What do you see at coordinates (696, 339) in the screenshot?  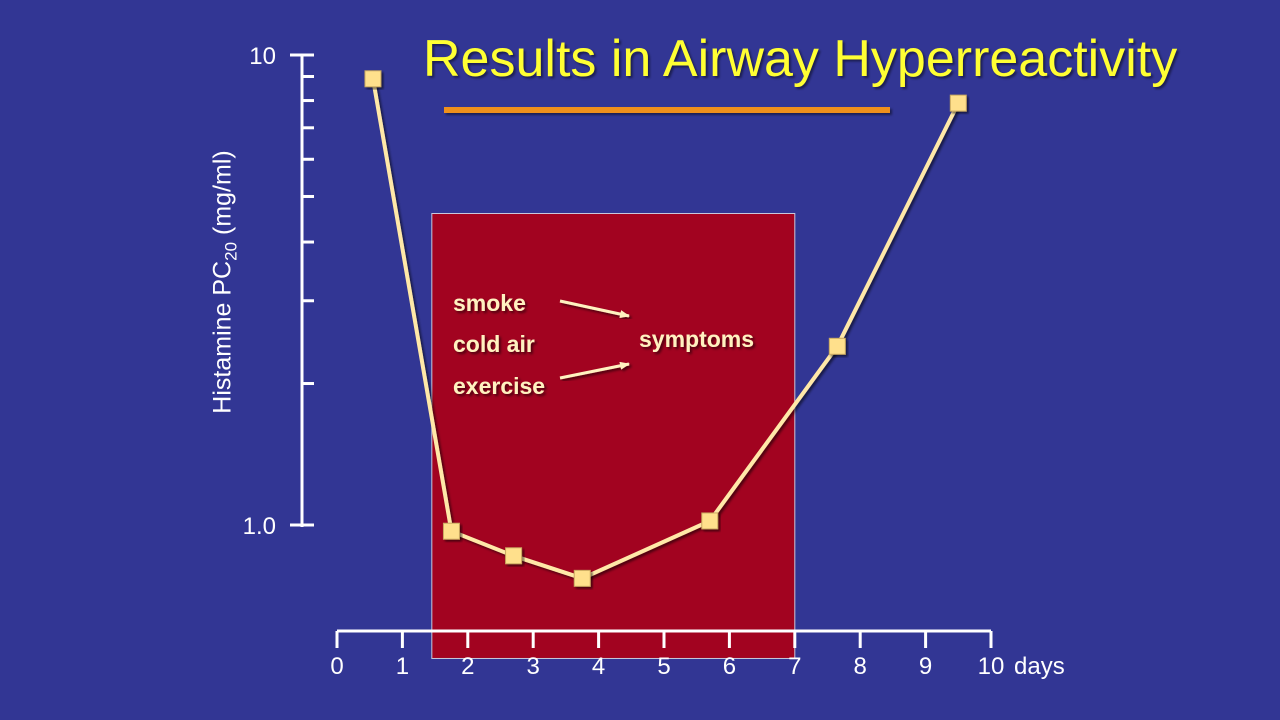 I see `callout-result: symptoms` at bounding box center [696, 339].